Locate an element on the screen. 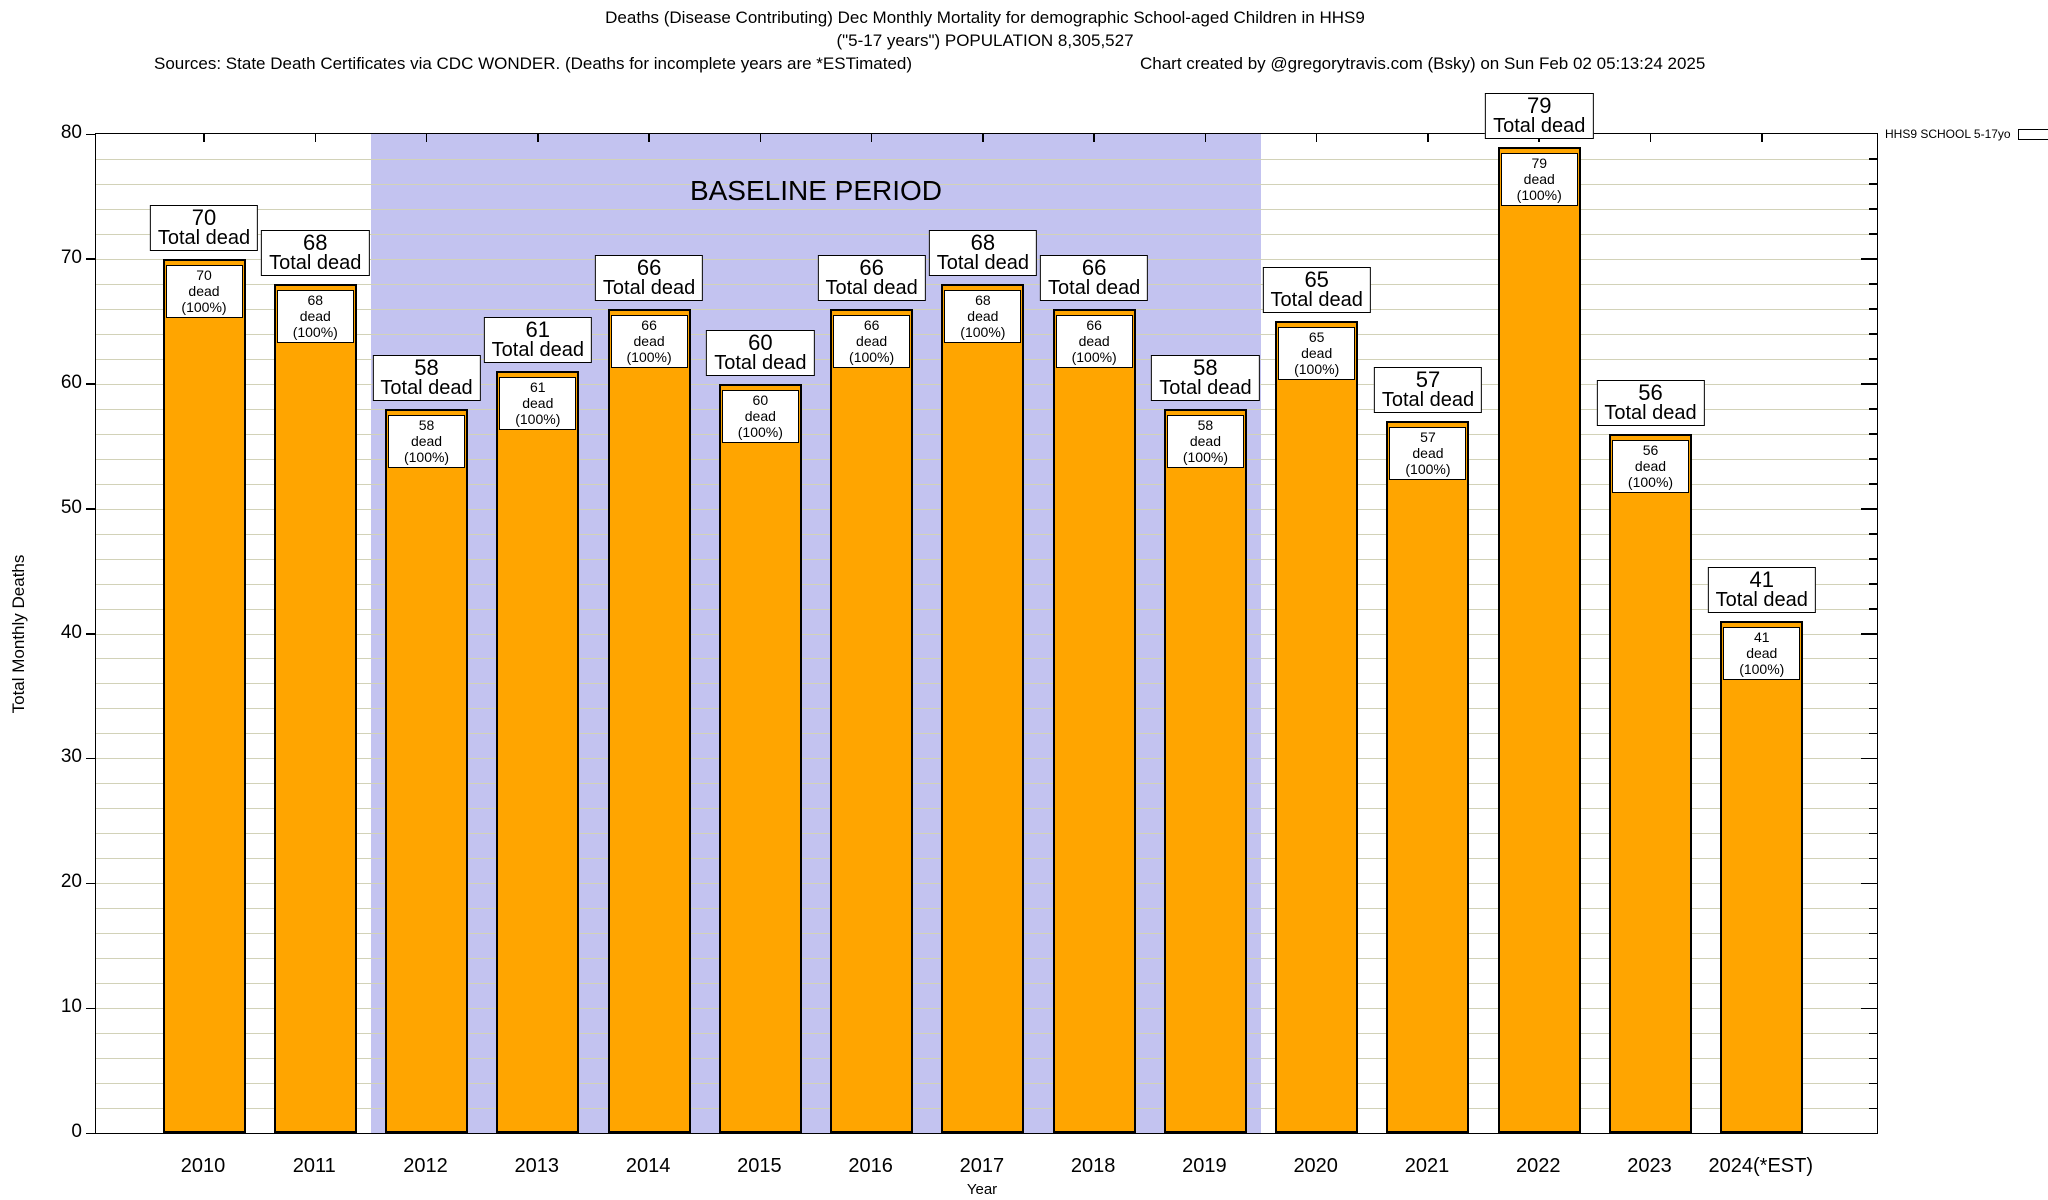 The width and height of the screenshot is (2048, 1200). bar-total-label: 70 Total dead is located at coordinates (204, 227).